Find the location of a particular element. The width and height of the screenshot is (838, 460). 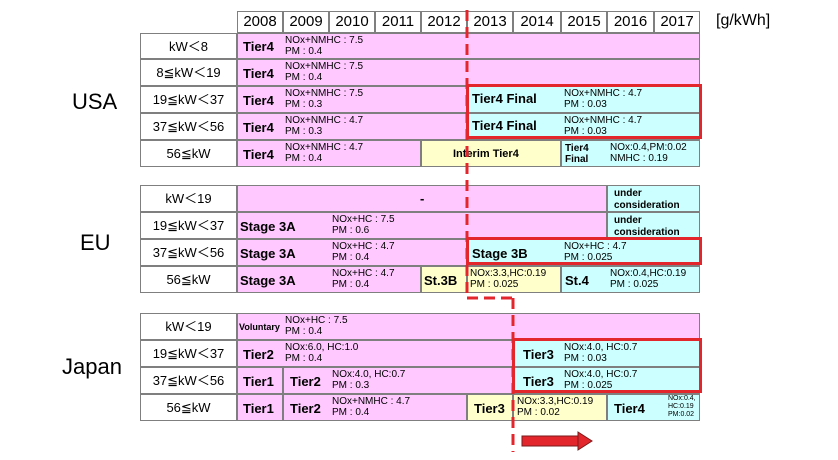

japan-row-3-tier3-bar: Tier3 NOx:4.0, HC:0.7 PM : 0.025 is located at coordinates (606, 380).